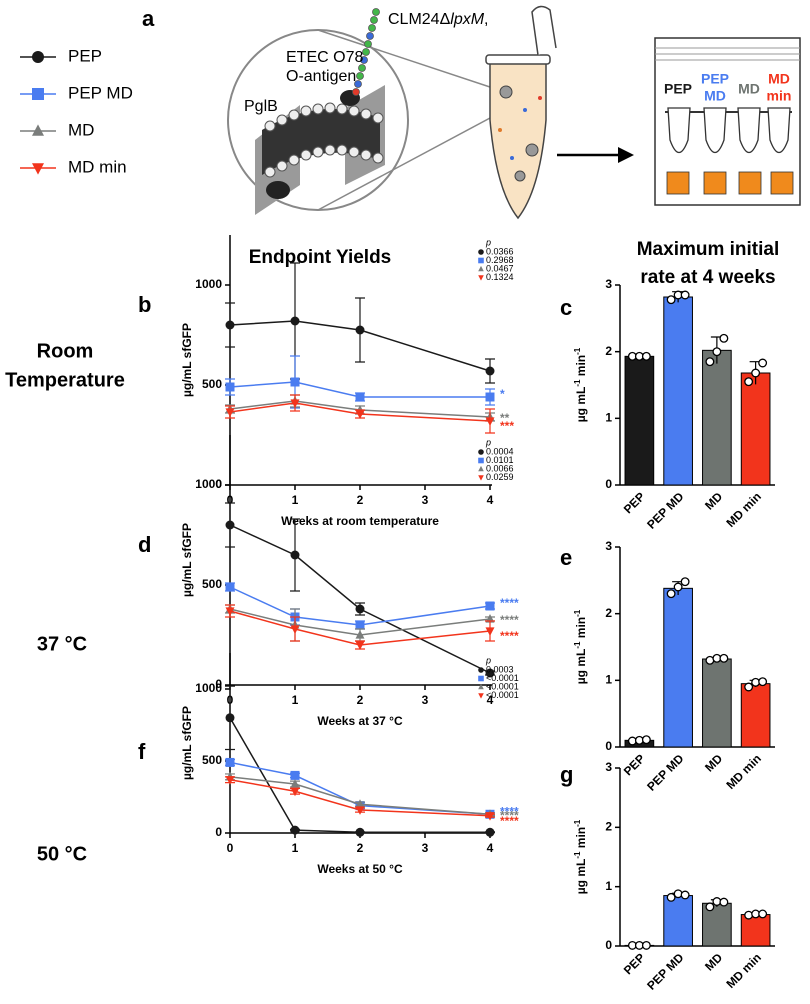  I want to click on y-axis-title: µg/mL sfGFP, so click(187, 560).